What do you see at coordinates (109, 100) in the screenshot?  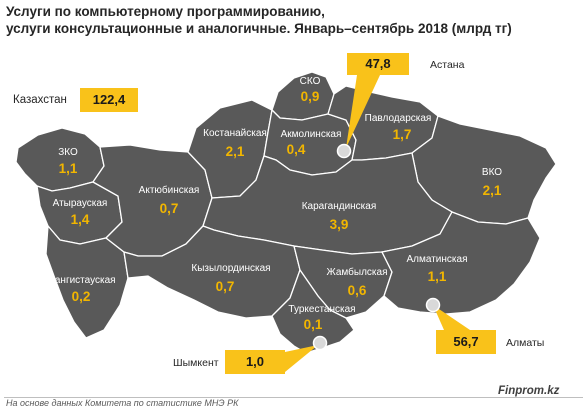 I see `country-value-box: 122,4` at bounding box center [109, 100].